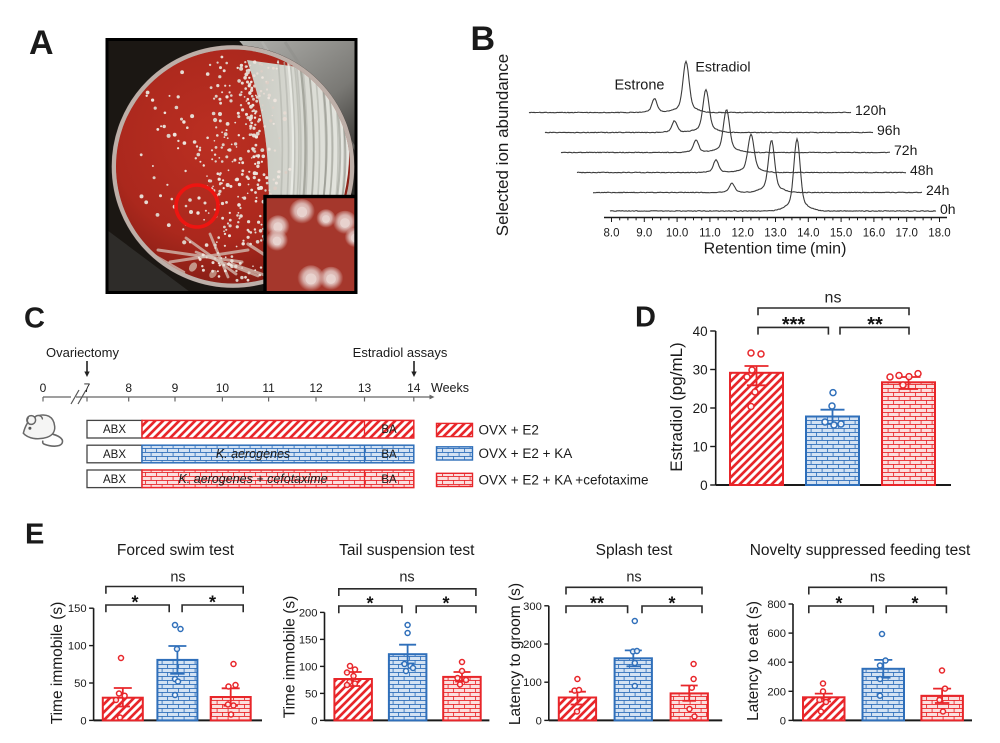 The height and width of the screenshot is (743, 1000). I want to click on svg-text: 17.0, so click(907, 233).